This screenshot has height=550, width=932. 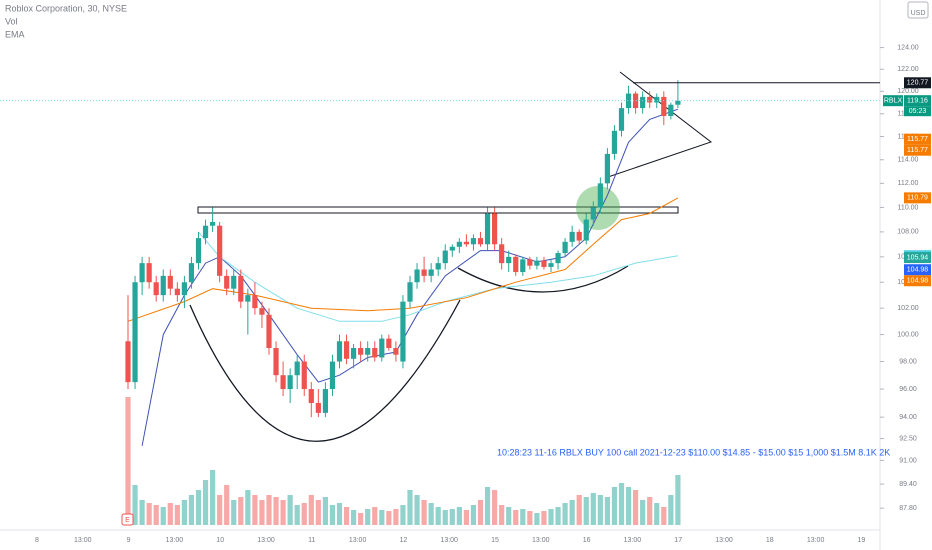 I want to click on y-tick-label: 110.00, so click(x=908, y=207).